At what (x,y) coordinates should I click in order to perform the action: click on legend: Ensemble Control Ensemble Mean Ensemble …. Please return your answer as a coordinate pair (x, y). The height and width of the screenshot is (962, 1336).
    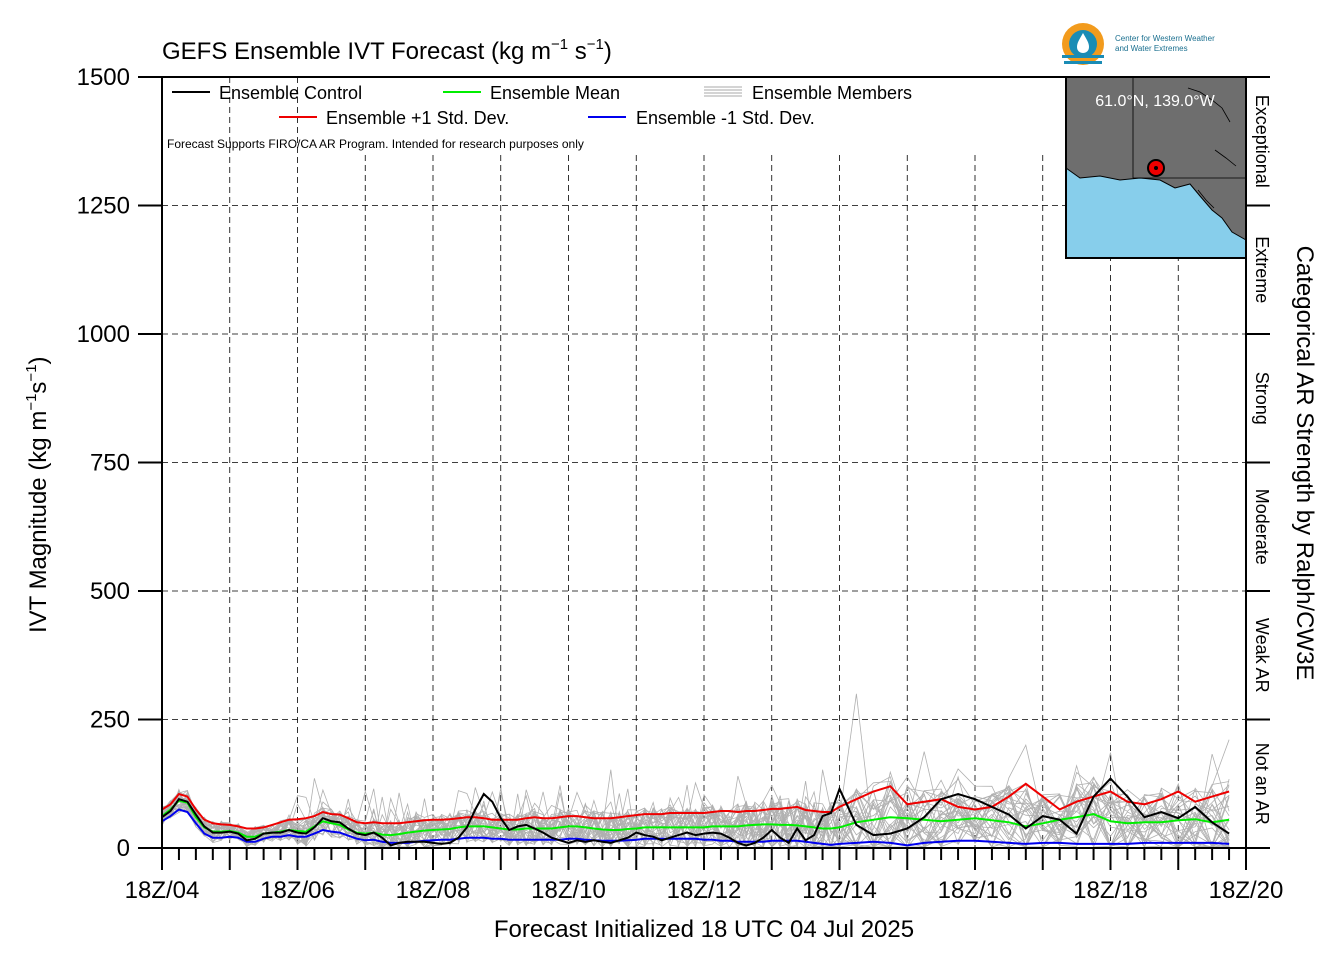
    Looking at the image, I should click on (542, 105).